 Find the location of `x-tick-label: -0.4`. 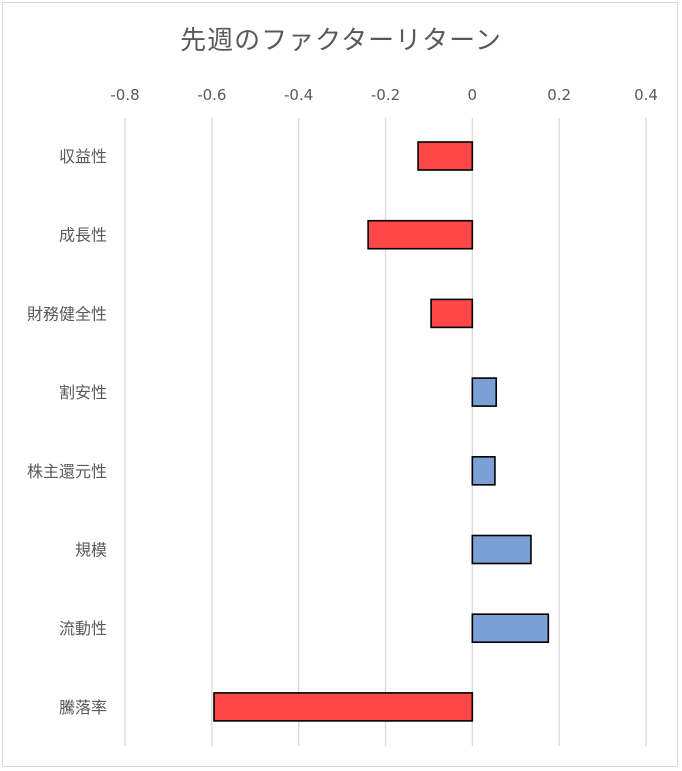

x-tick-label: -0.4 is located at coordinates (298, 95).